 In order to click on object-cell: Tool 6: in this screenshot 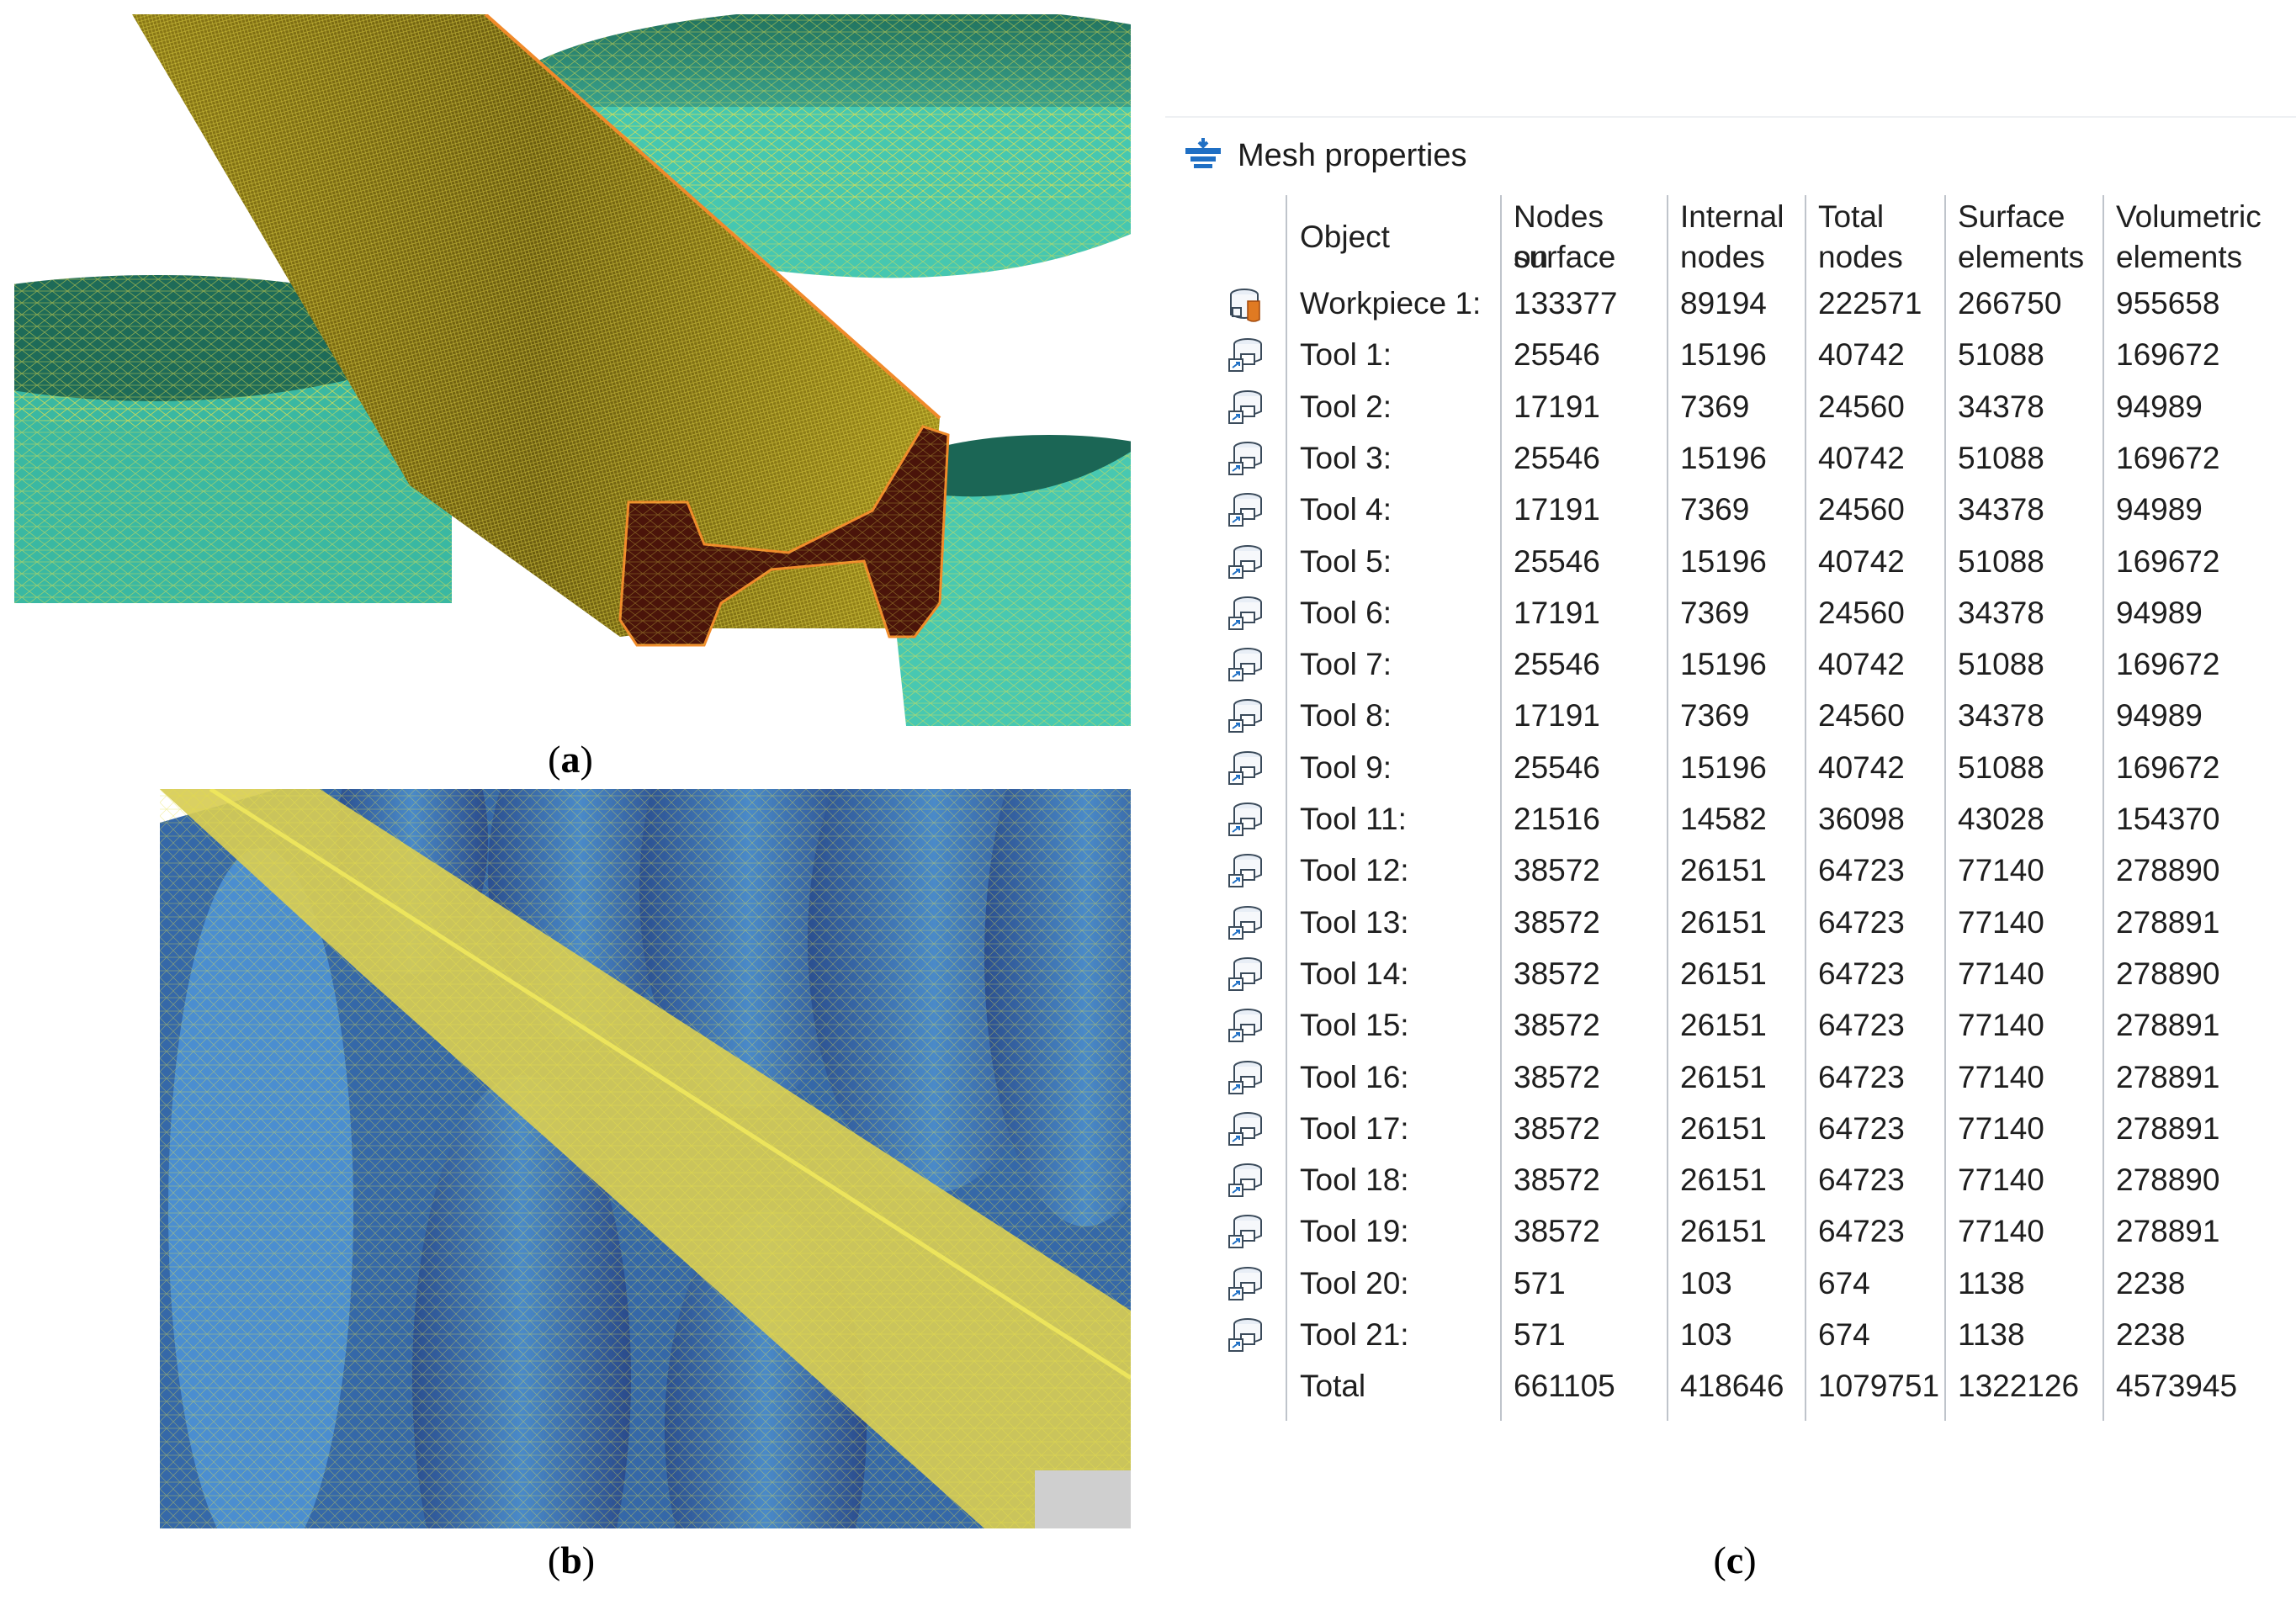, I will do `click(1346, 612)`.